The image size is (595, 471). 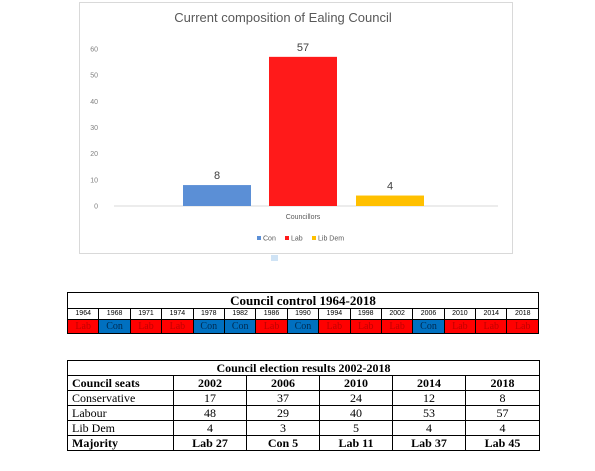 I want to click on chart-legend: Con Lab Lib Dem, so click(x=300, y=239).